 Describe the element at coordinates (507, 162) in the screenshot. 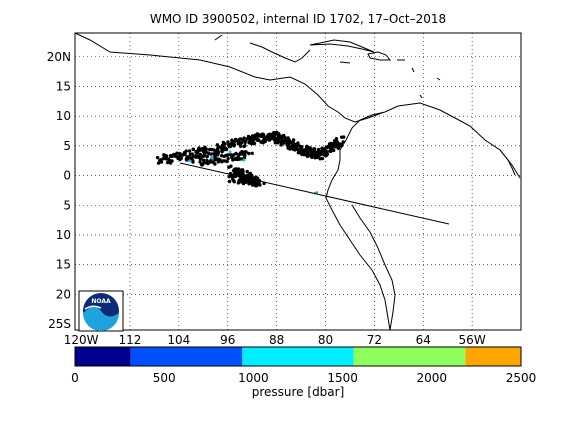

I see `coastline-brazil-inner` at that location.